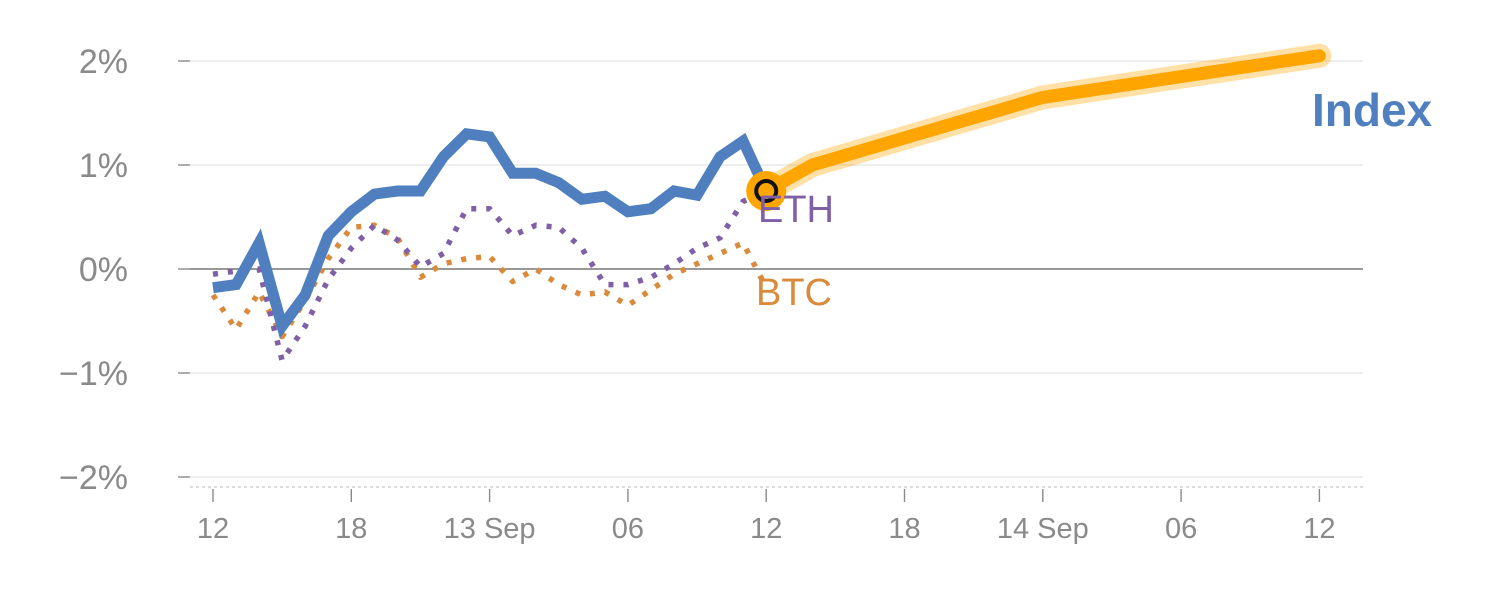 The width and height of the screenshot is (1500, 600). I want to click on marker-dot, so click(766, 191).